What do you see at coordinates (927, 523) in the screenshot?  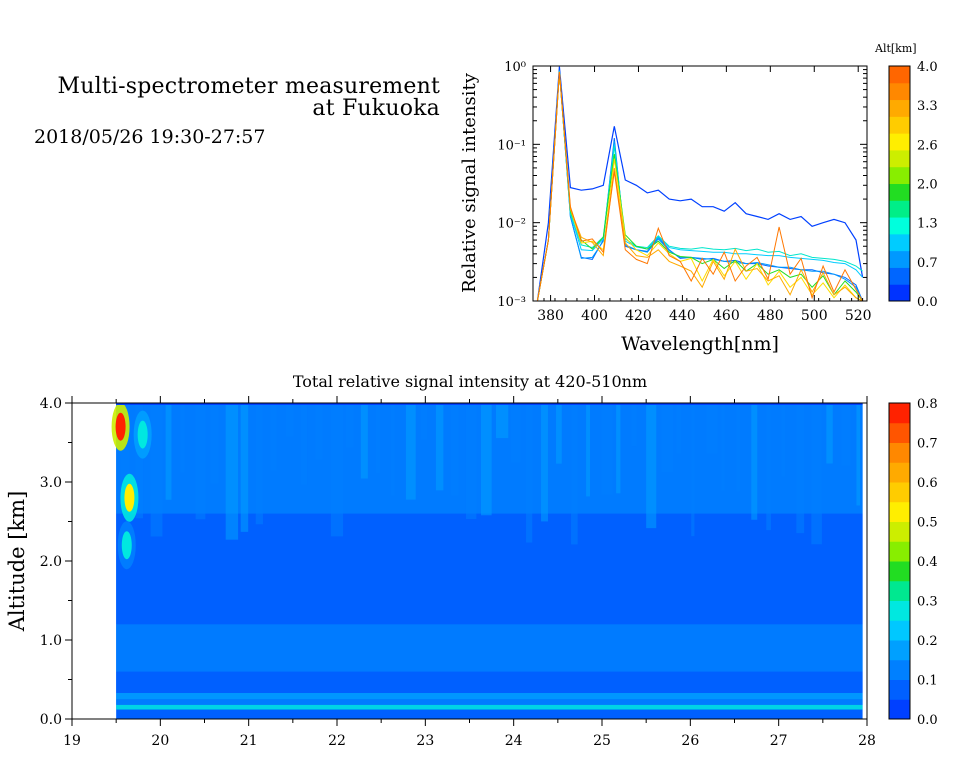 I see `heatmap-colorbar-tick-label: 0.5` at bounding box center [927, 523].